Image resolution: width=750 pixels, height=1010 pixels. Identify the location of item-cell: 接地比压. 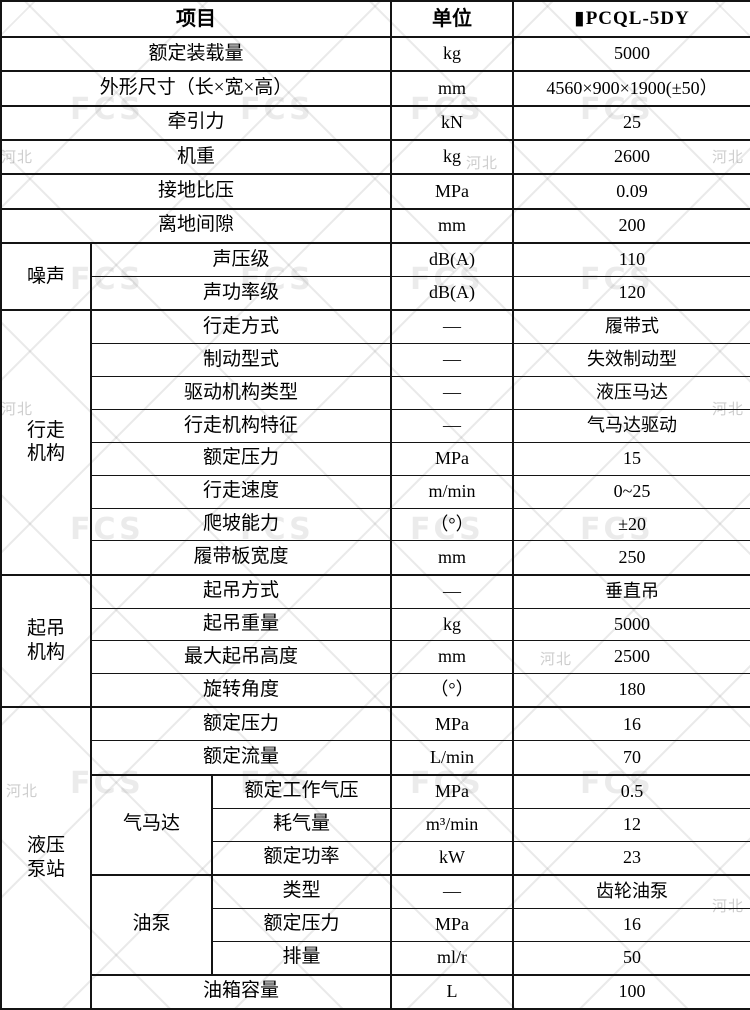
(196, 191).